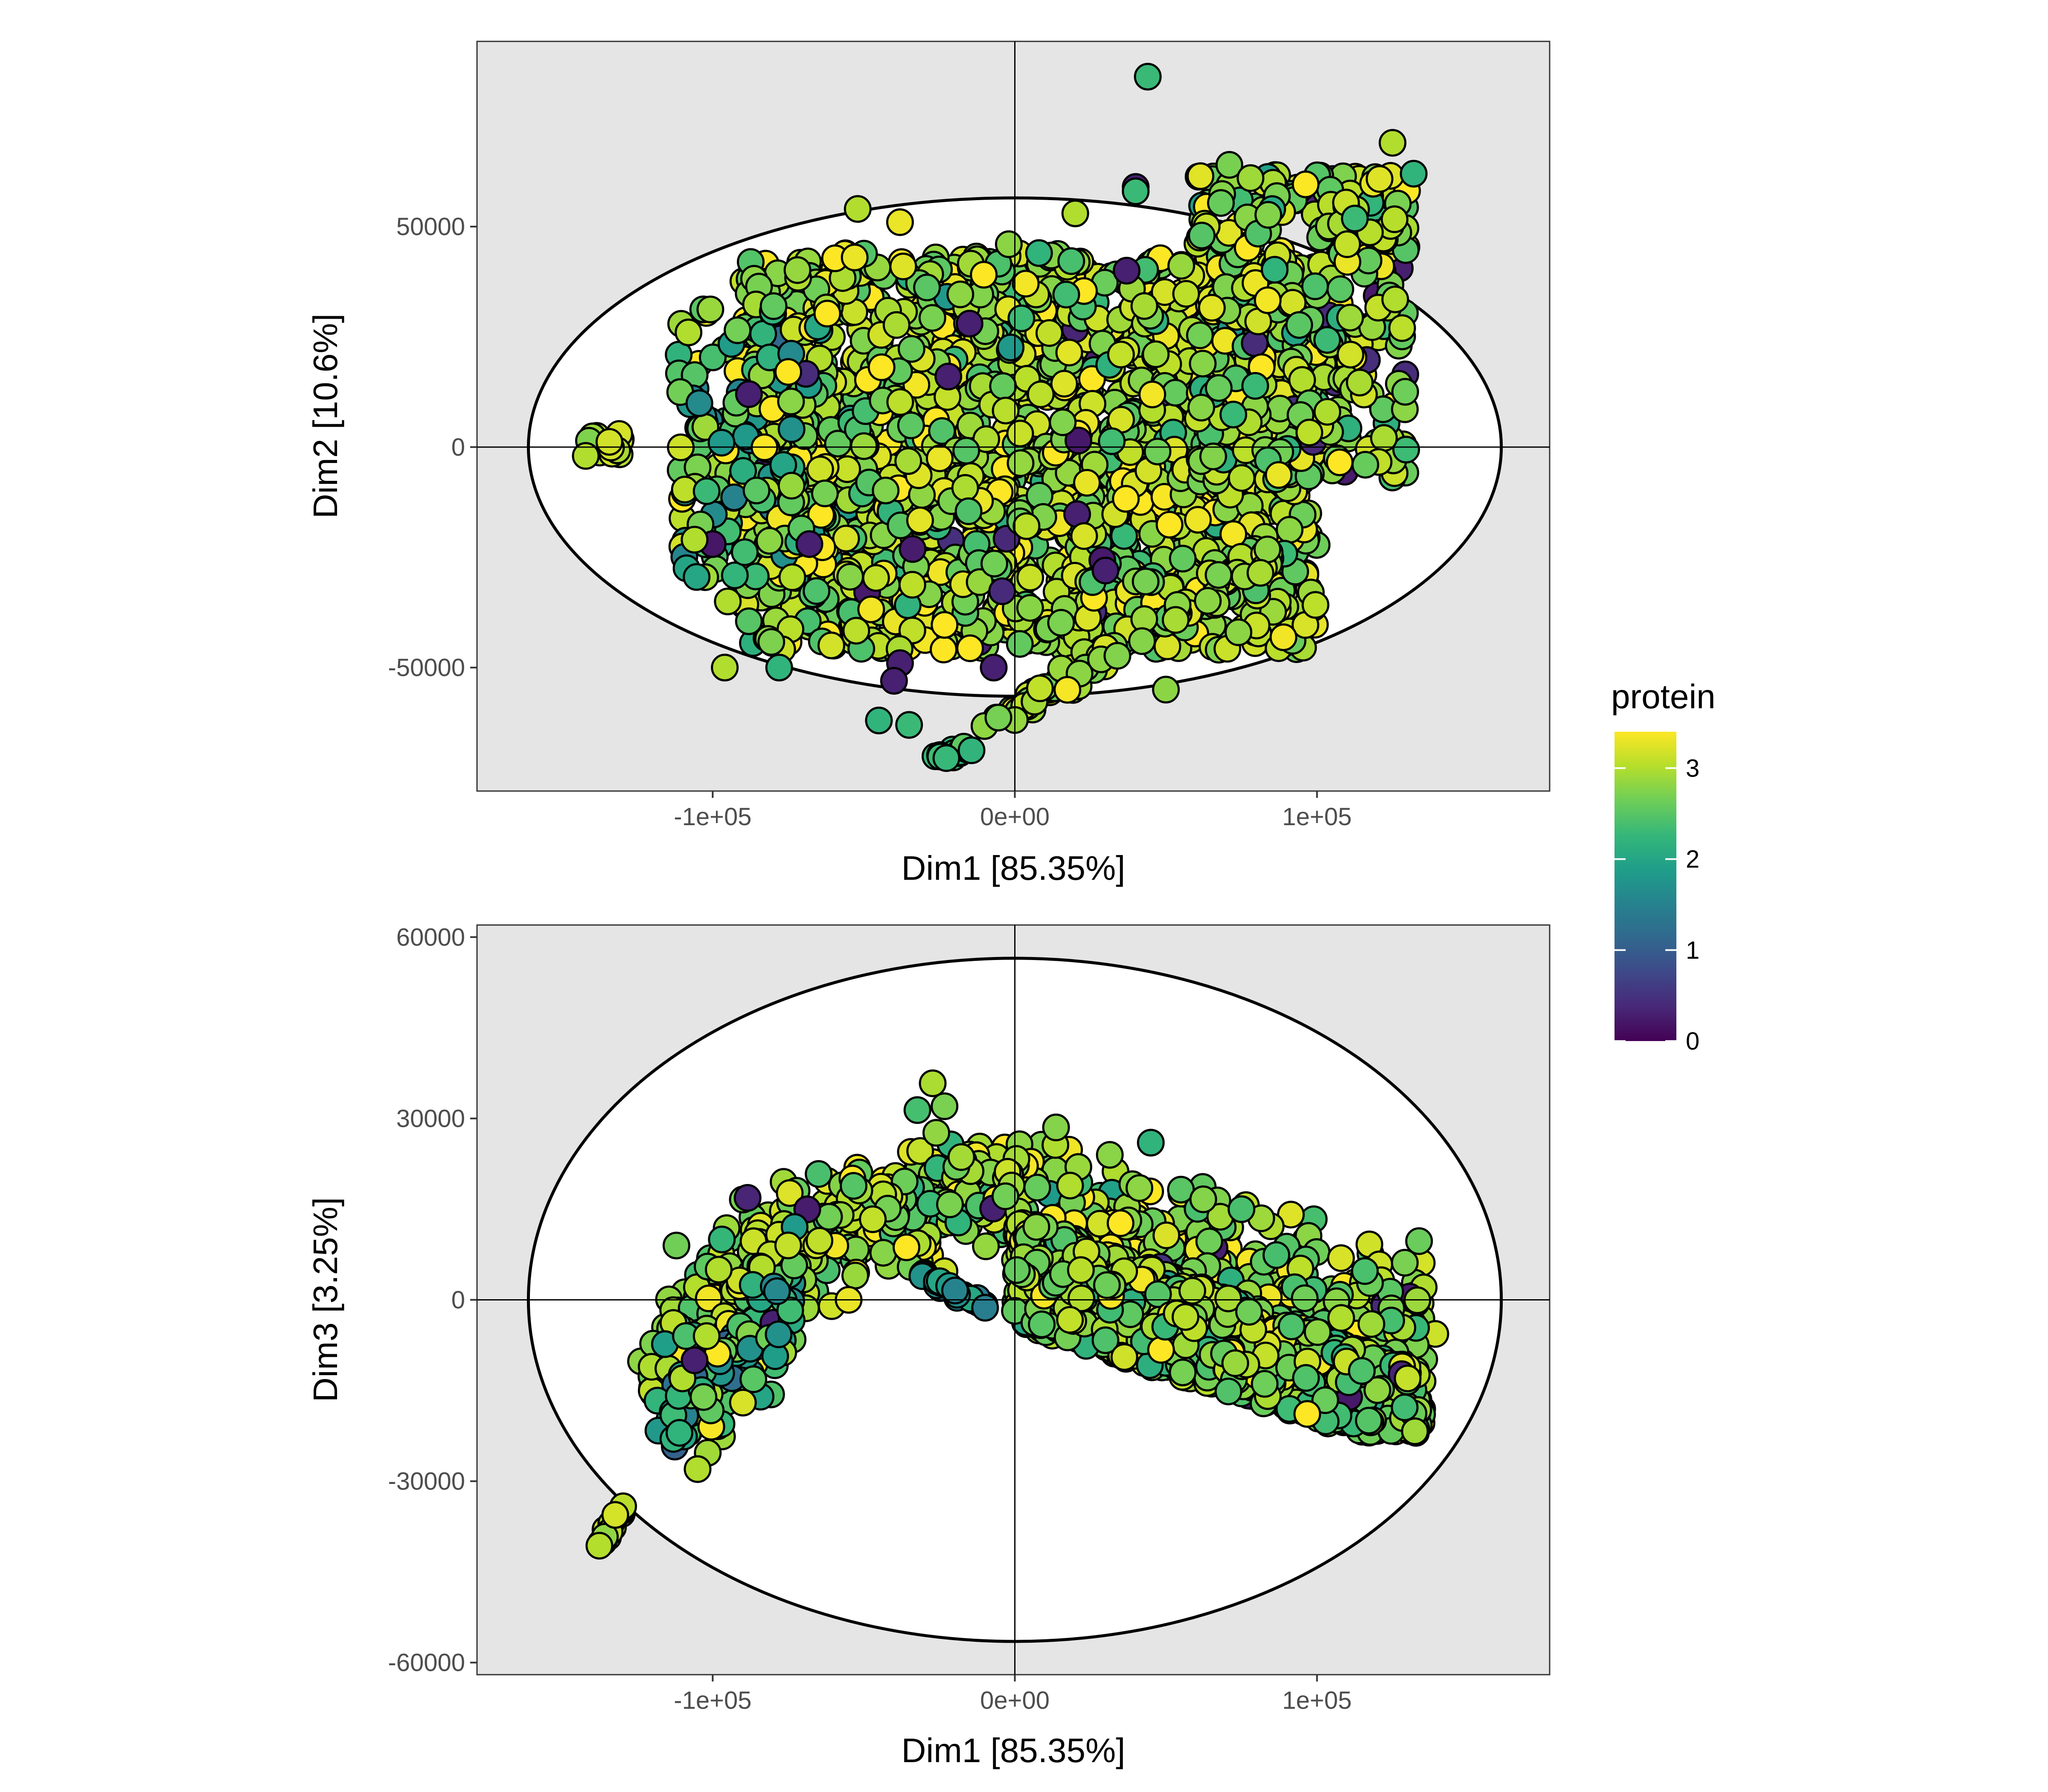  Describe the element at coordinates (1692, 951) in the screenshot. I see `legend-tick-label: 1` at that location.